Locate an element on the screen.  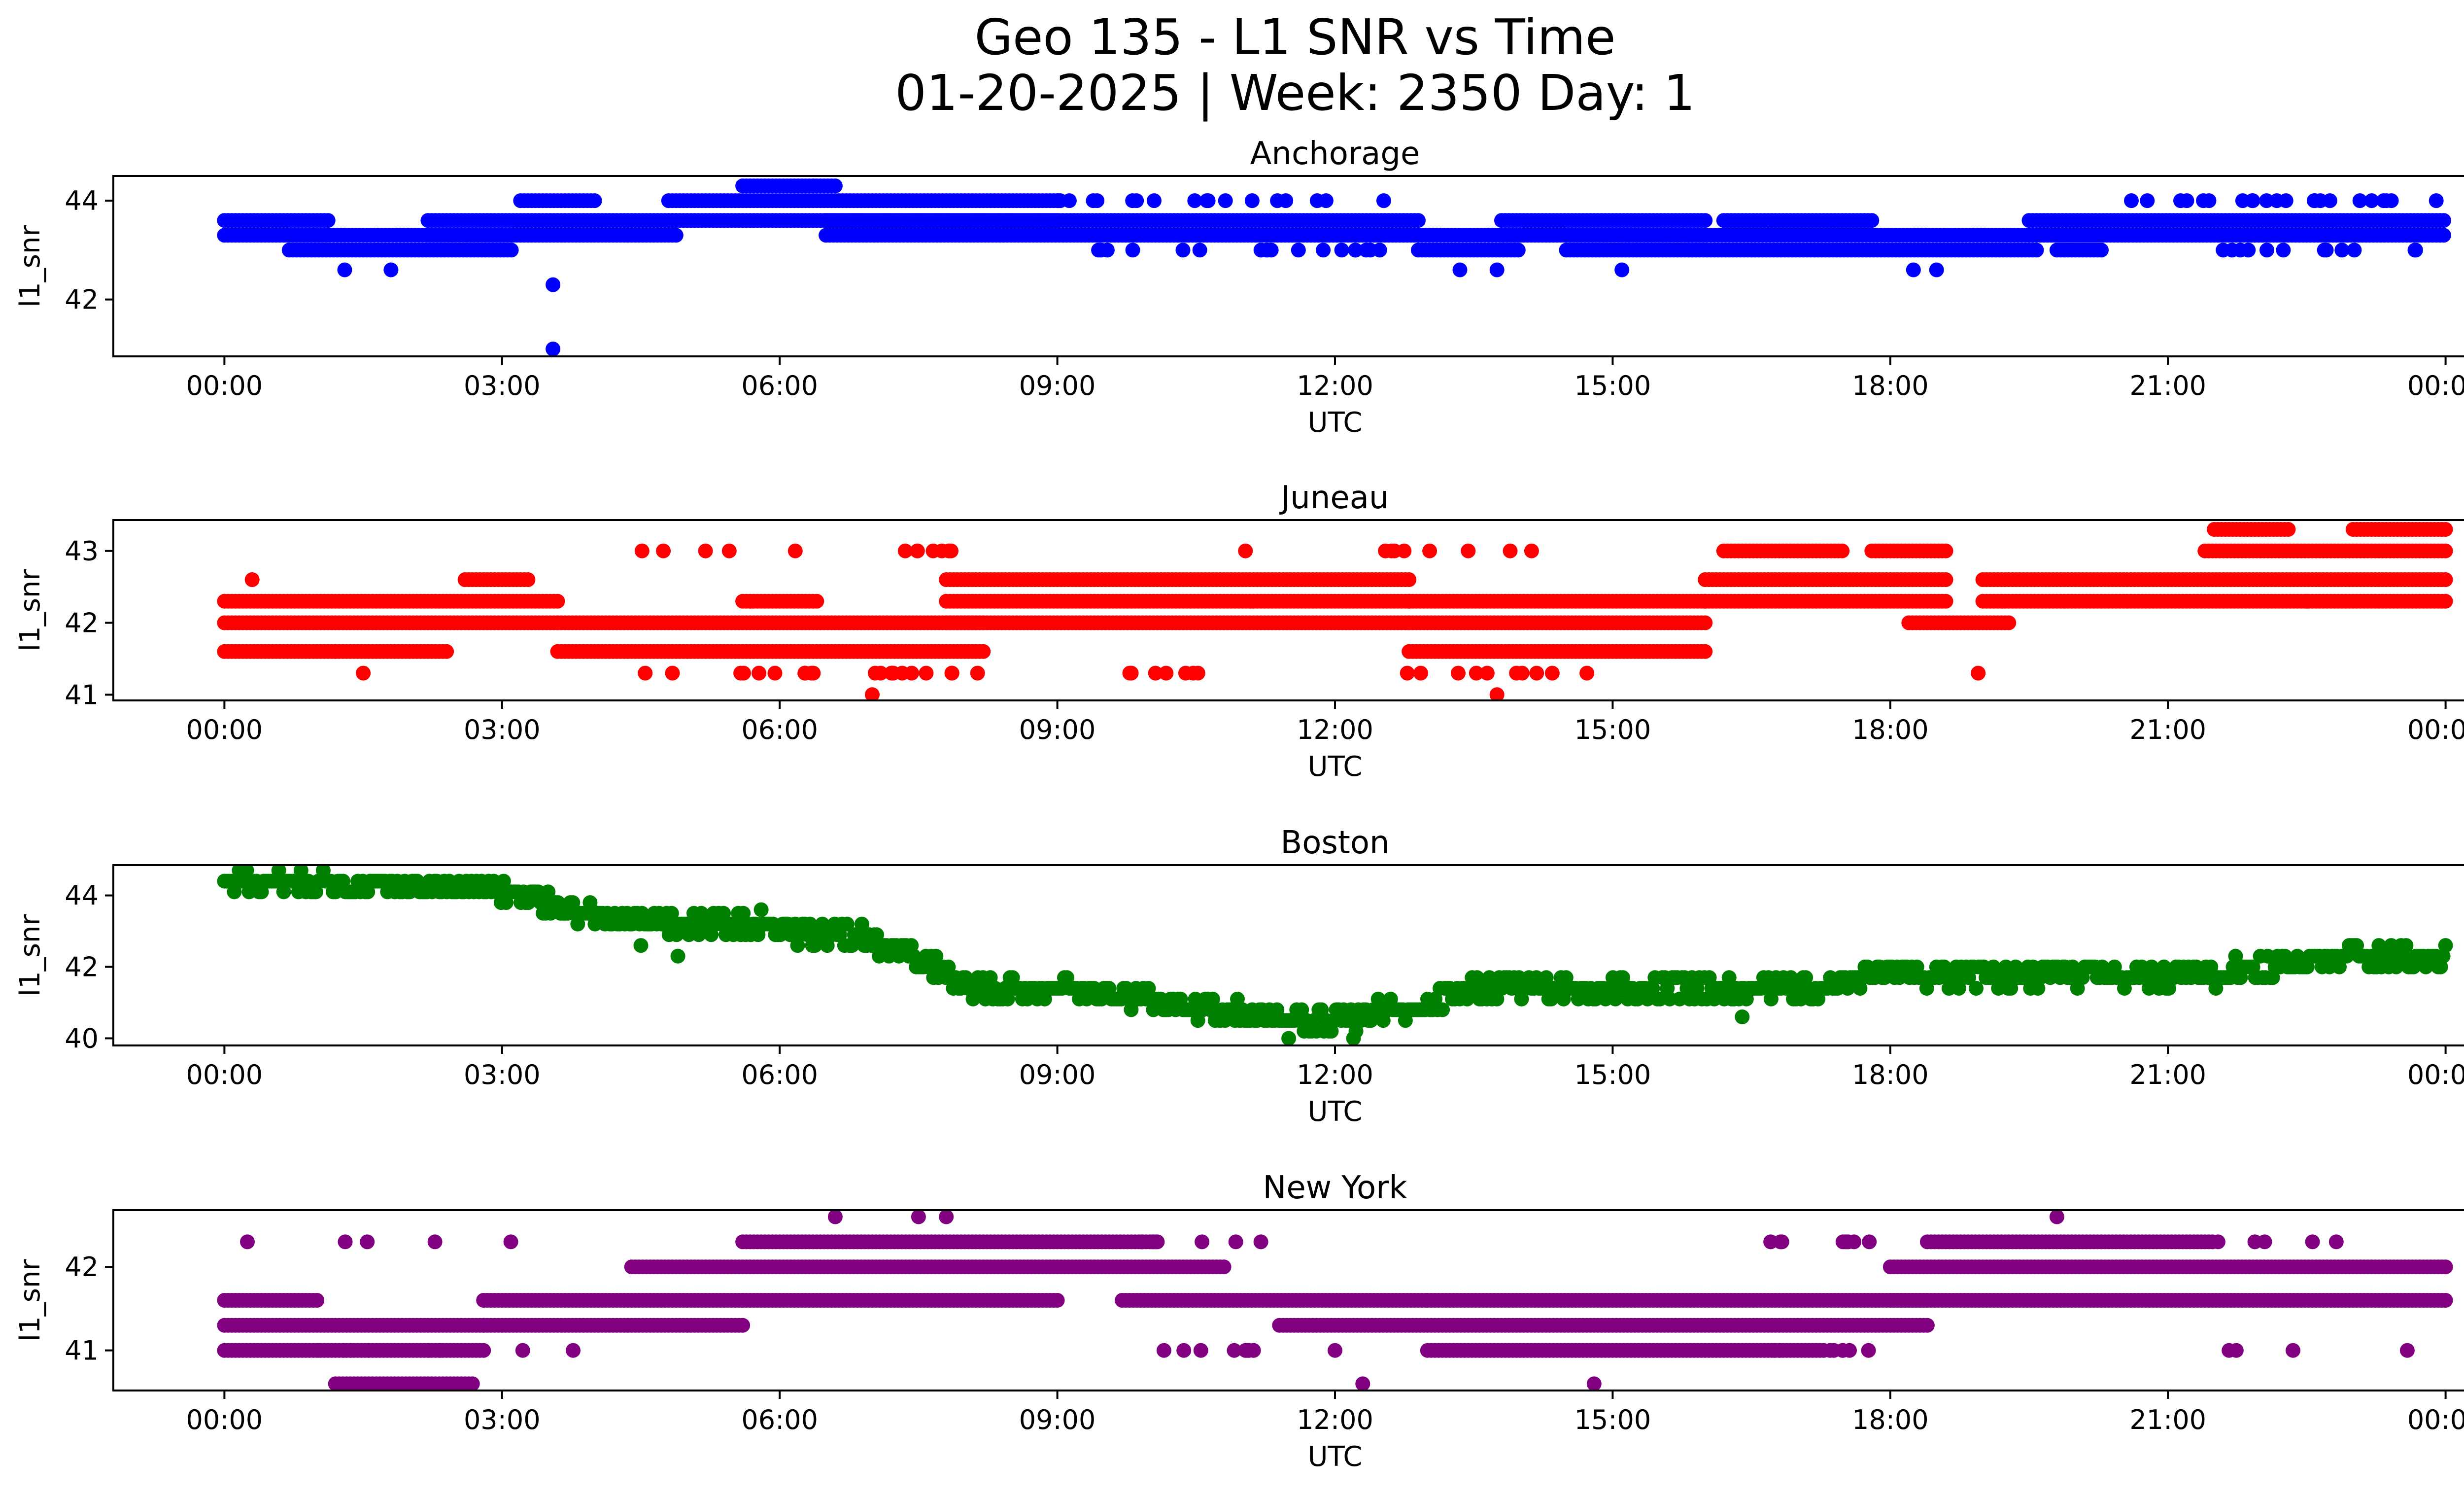
x-tick-label: 06:00 is located at coordinates (779, 385).